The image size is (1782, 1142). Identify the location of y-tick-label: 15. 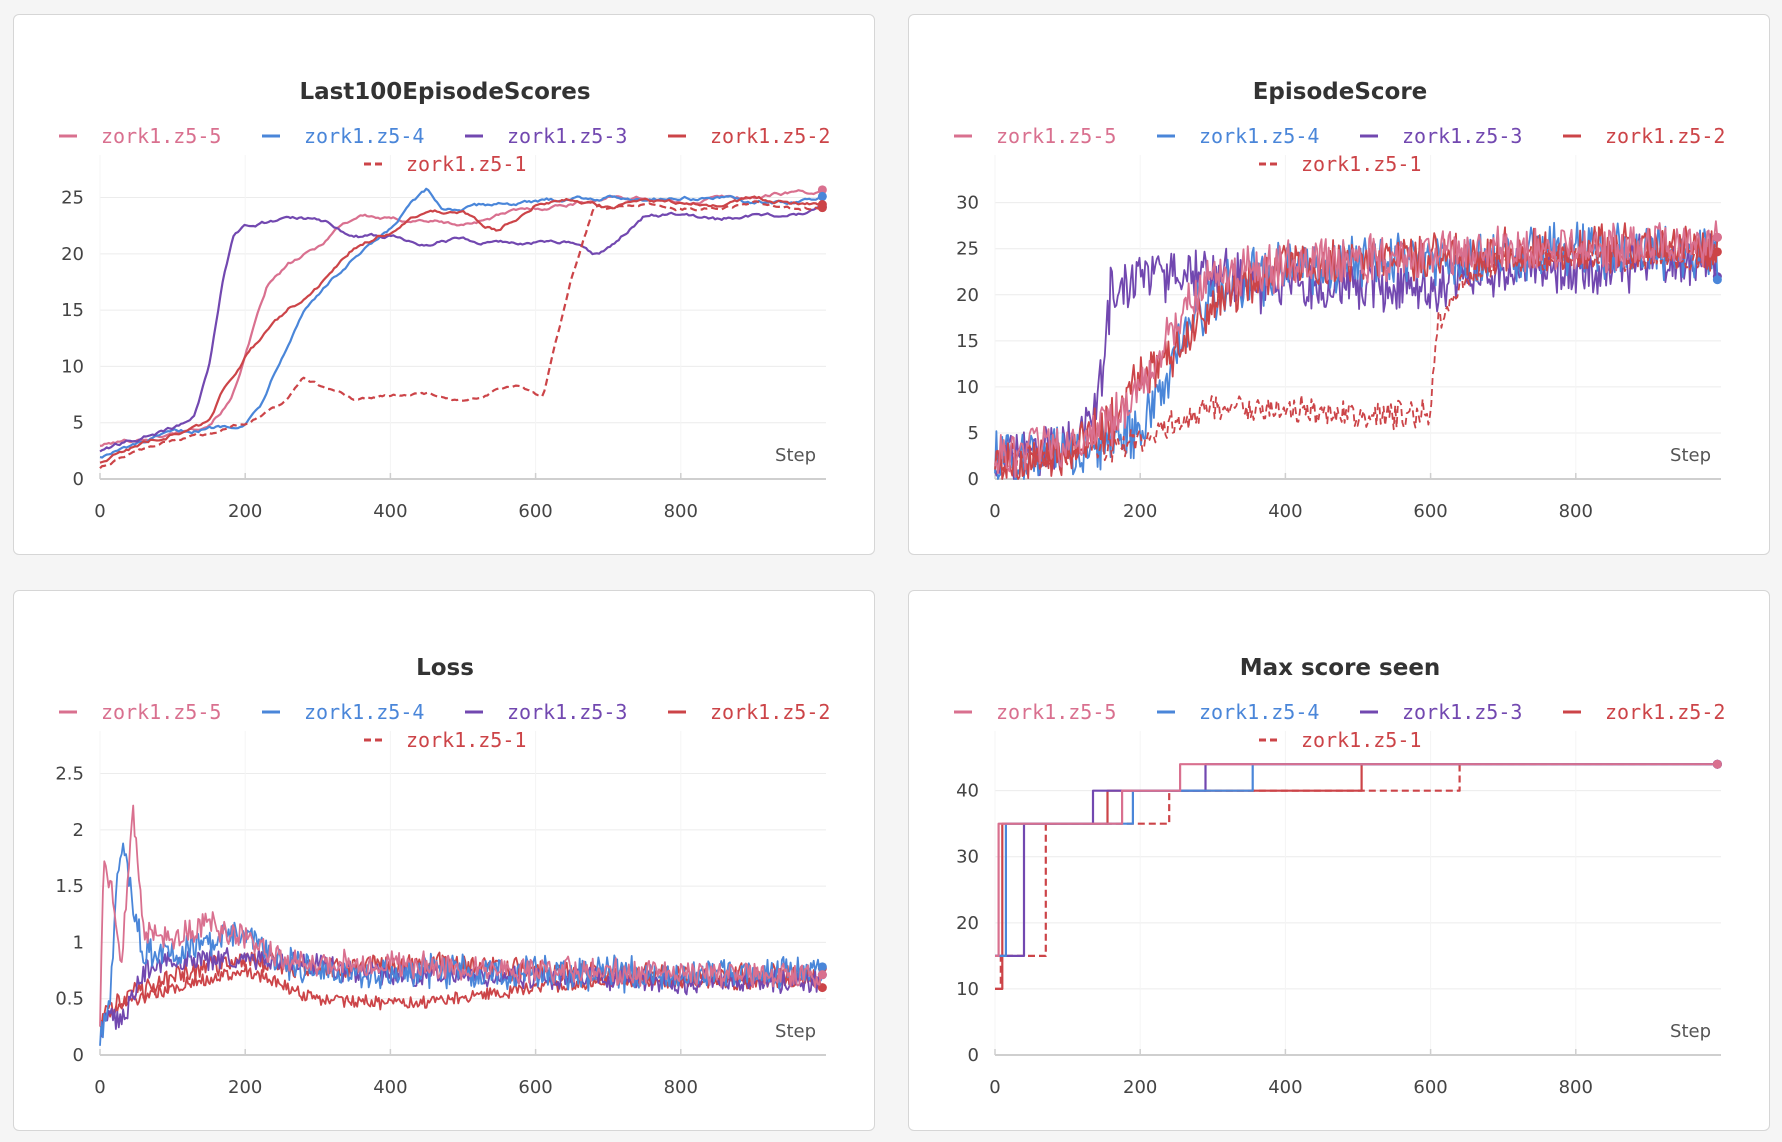
(967, 341).